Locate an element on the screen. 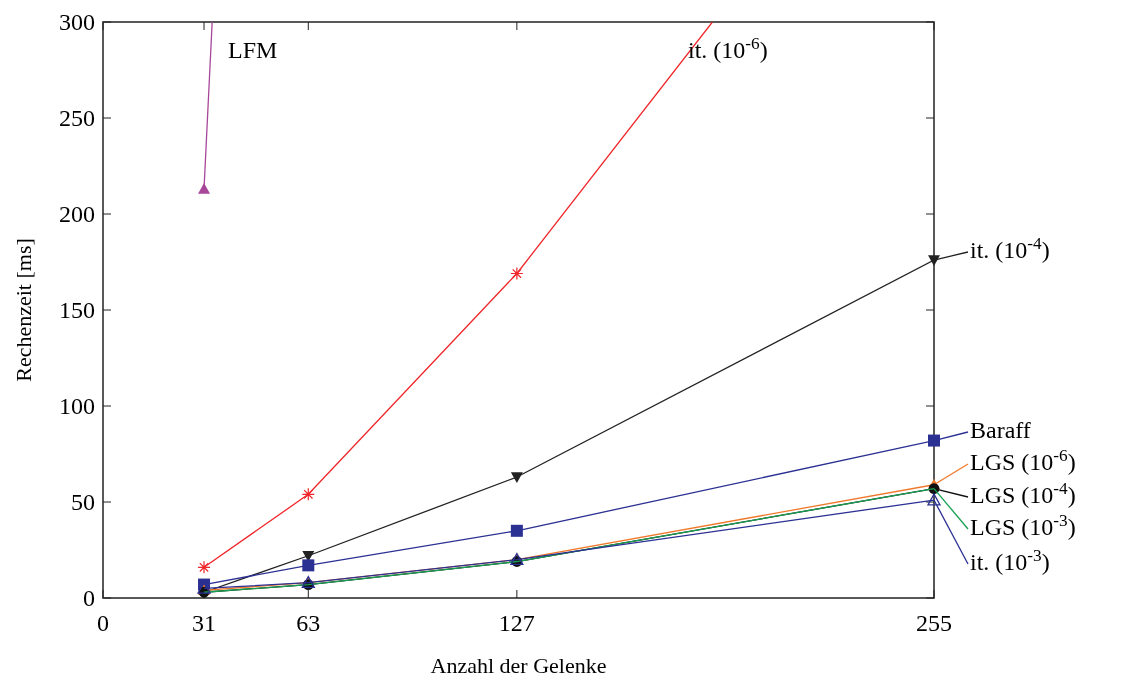 The height and width of the screenshot is (680, 1125). x-tick-label: 127 is located at coordinates (516, 623).